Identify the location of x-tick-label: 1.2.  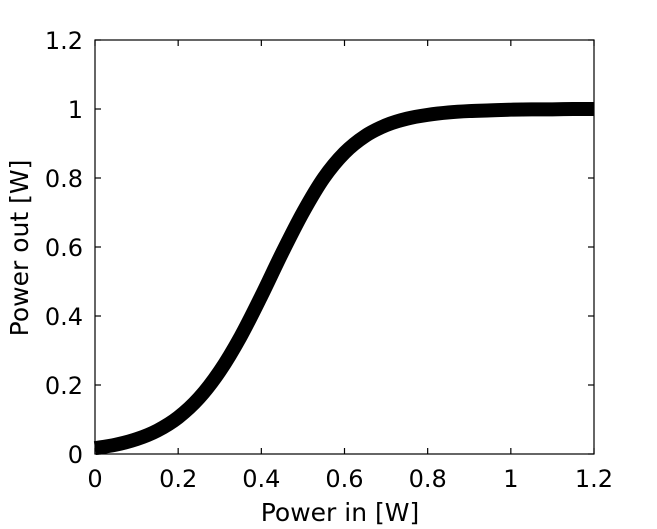
(594, 479).